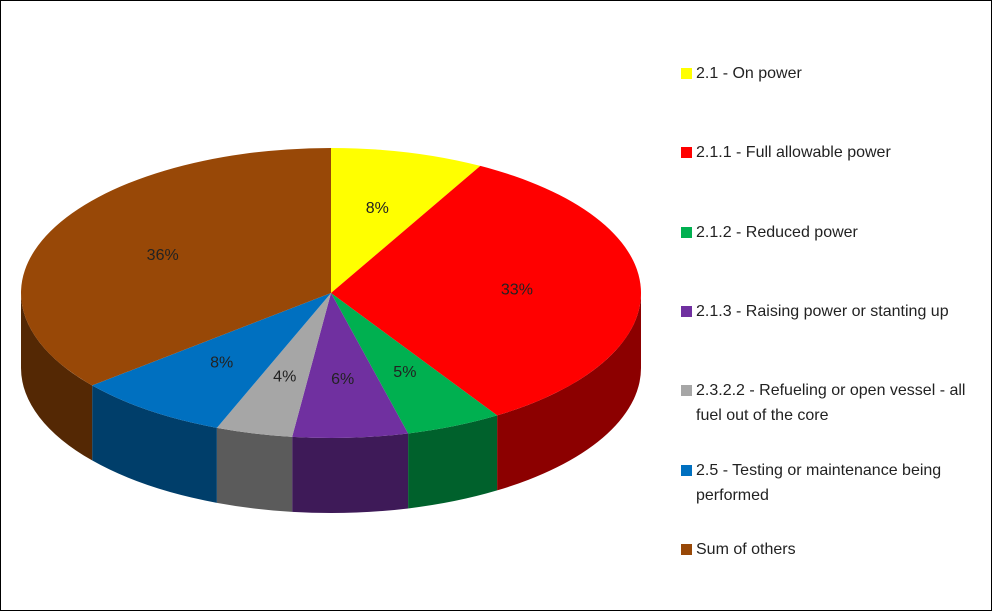 Image resolution: width=992 pixels, height=611 pixels. Describe the element at coordinates (827, 549) in the screenshot. I see `legend-item: Sum of others` at that location.